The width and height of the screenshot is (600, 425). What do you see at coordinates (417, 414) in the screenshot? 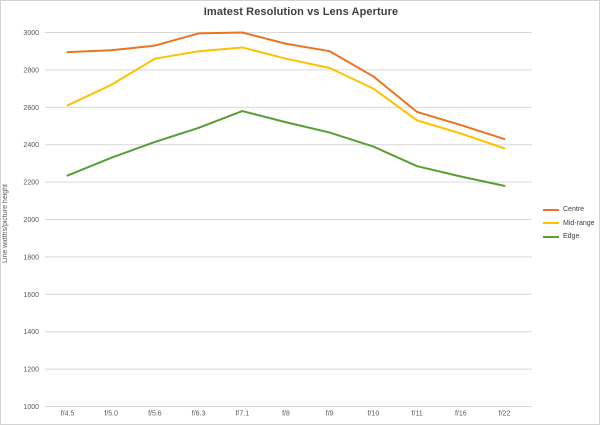
I see `x-tick-label: f/11` at bounding box center [417, 414].